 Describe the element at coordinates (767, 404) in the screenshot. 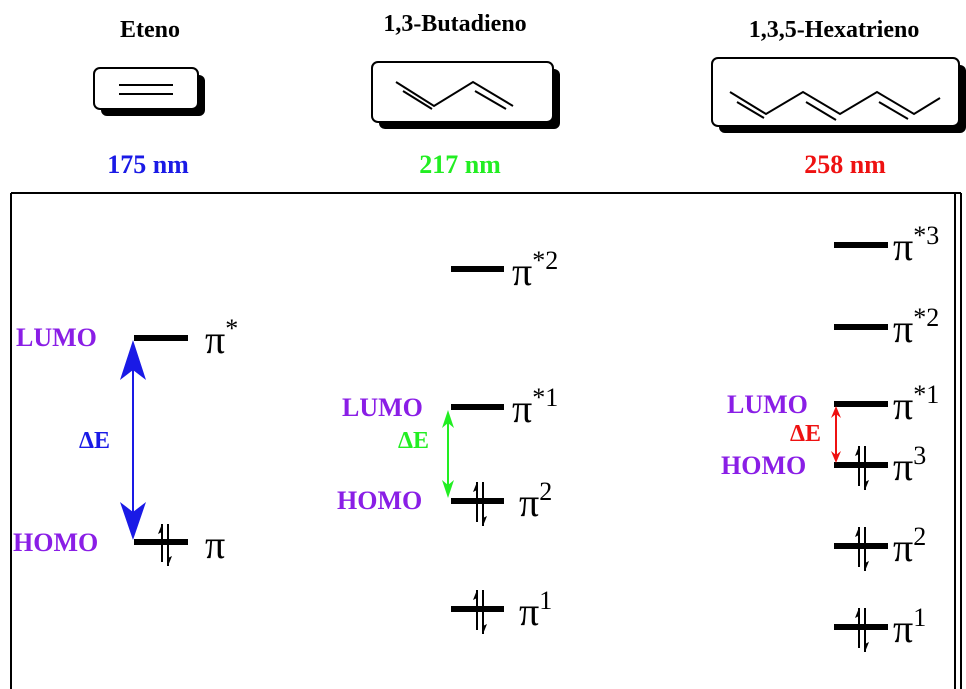

I see `hexatriene-lumo-label: LUMO` at that location.